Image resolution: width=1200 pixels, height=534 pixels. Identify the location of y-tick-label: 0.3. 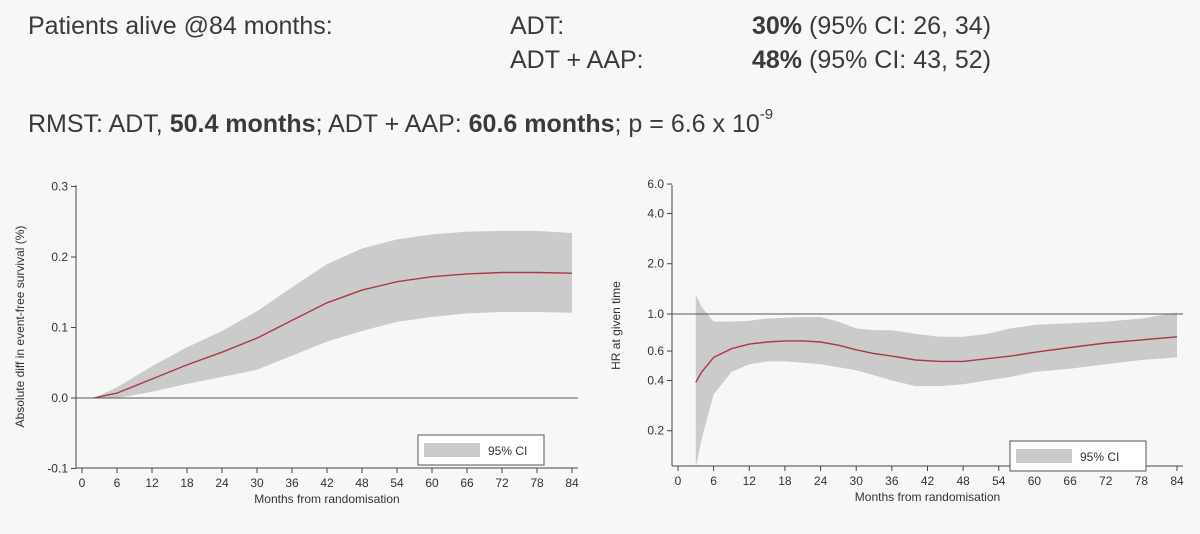
(59, 187).